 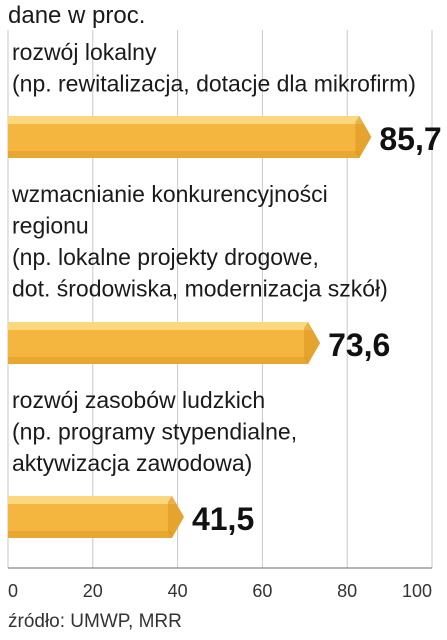 What do you see at coordinates (165, 257) in the screenshot?
I see `category-label: (np. lokalne projekty drogowe,` at bounding box center [165, 257].